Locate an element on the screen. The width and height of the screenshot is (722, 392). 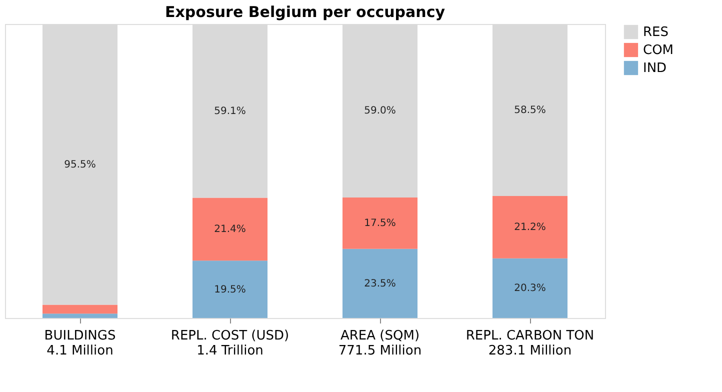
legend-label: COM is located at coordinates (658, 50).